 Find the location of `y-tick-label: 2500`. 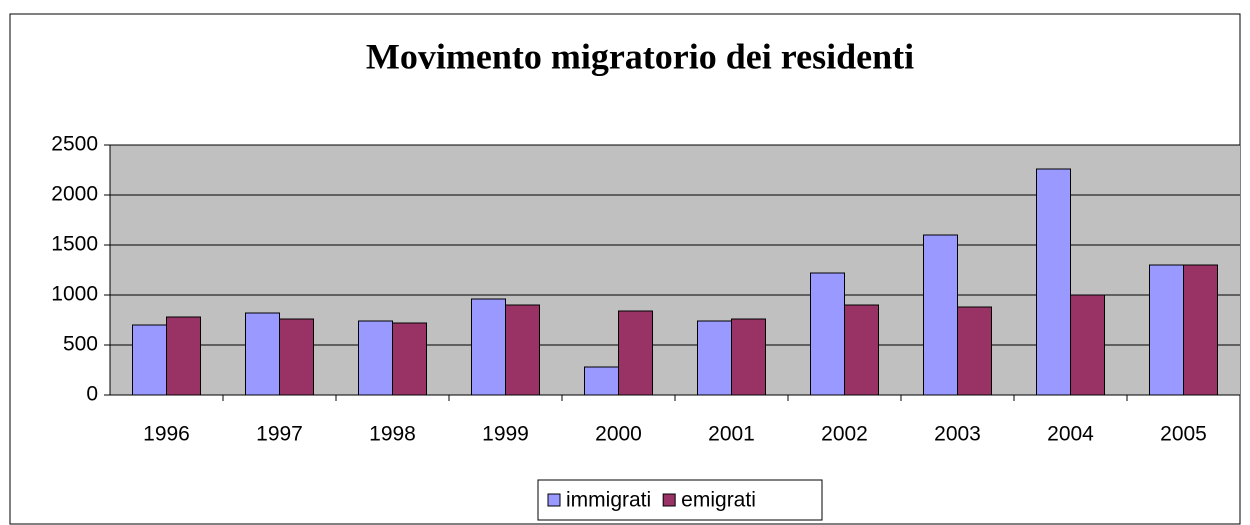

y-tick-label: 2500 is located at coordinates (74, 144).